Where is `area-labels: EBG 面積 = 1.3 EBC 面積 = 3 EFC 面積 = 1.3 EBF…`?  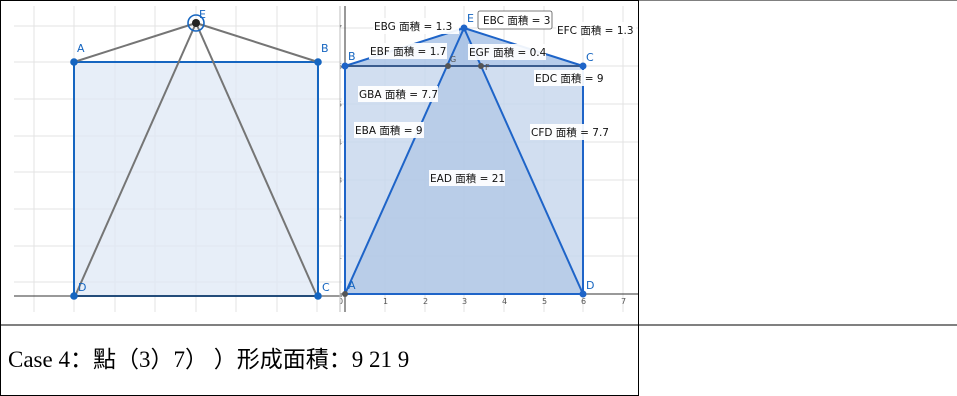 area-labels: EBG 面積 = 1.3 EBC 面積 = 3 EFC 面積 = 1.3 EBF… is located at coordinates (495, 98).